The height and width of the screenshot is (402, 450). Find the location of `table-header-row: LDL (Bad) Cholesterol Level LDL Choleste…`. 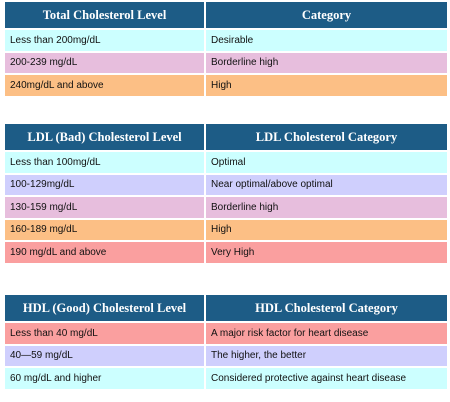

table-header-row: LDL (Bad) Cholesterol Level LDL Choleste… is located at coordinates (226, 137).